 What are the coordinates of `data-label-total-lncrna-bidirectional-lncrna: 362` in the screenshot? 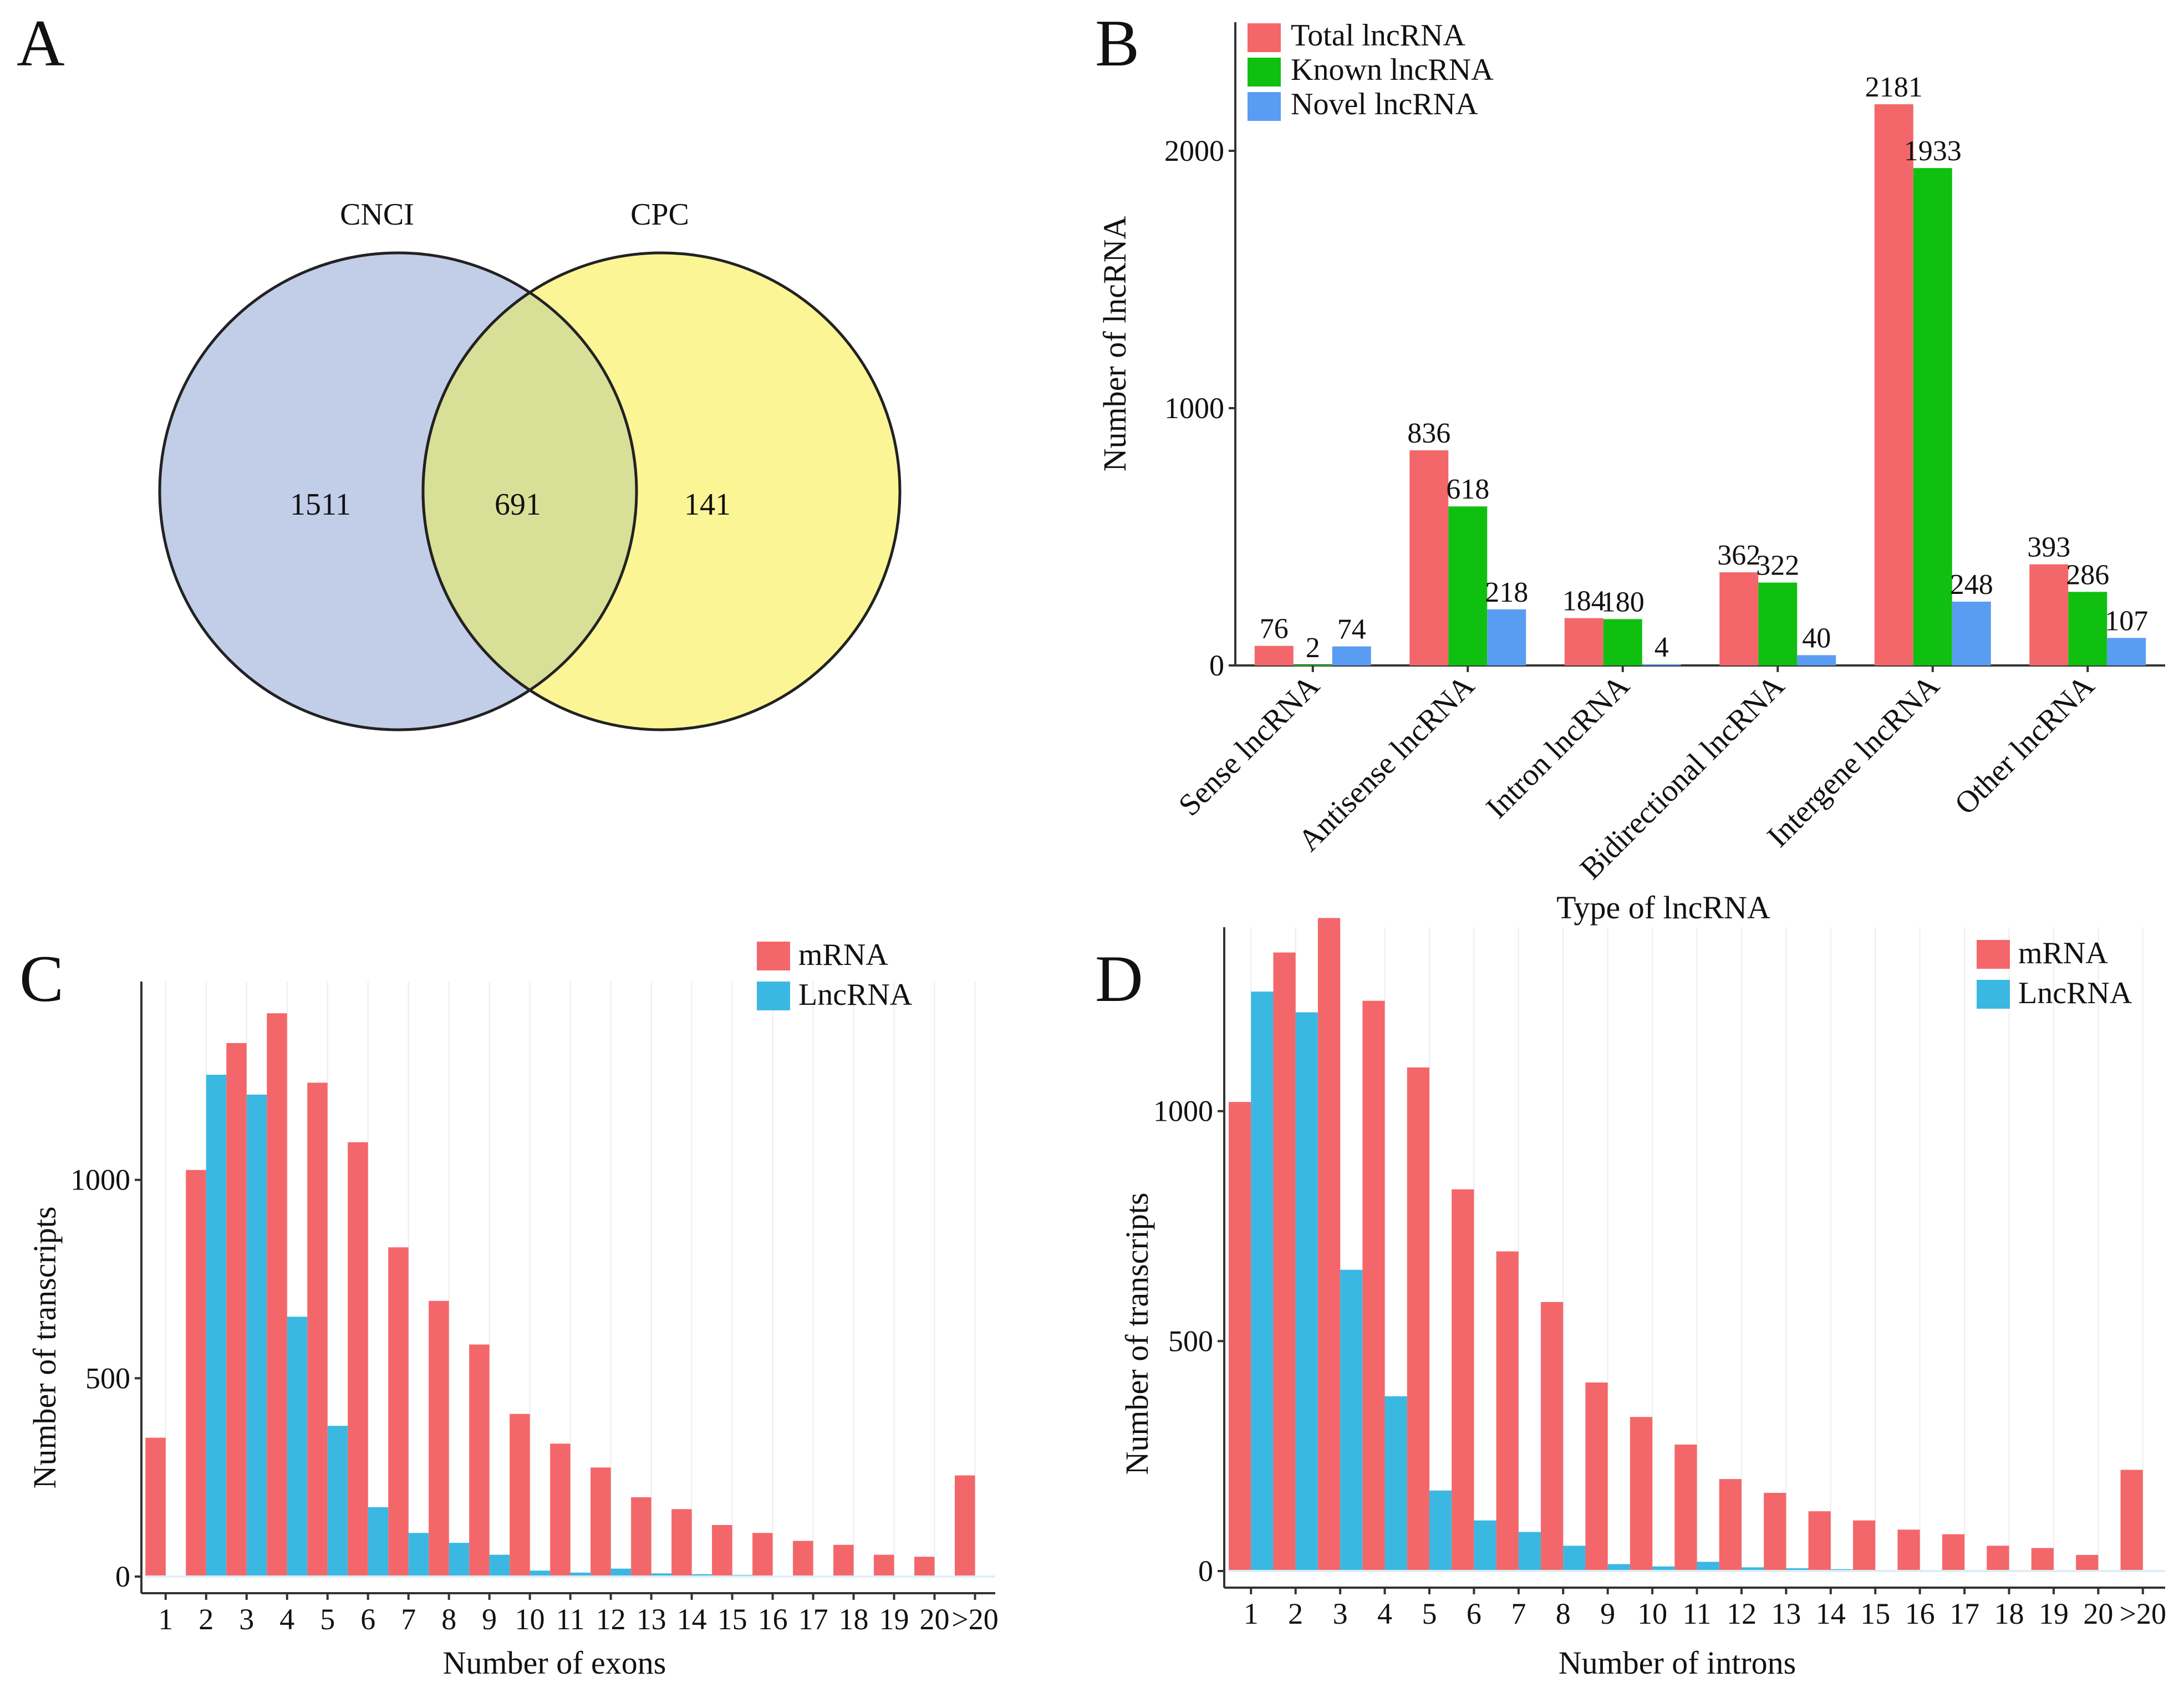 It's located at (1738, 555).